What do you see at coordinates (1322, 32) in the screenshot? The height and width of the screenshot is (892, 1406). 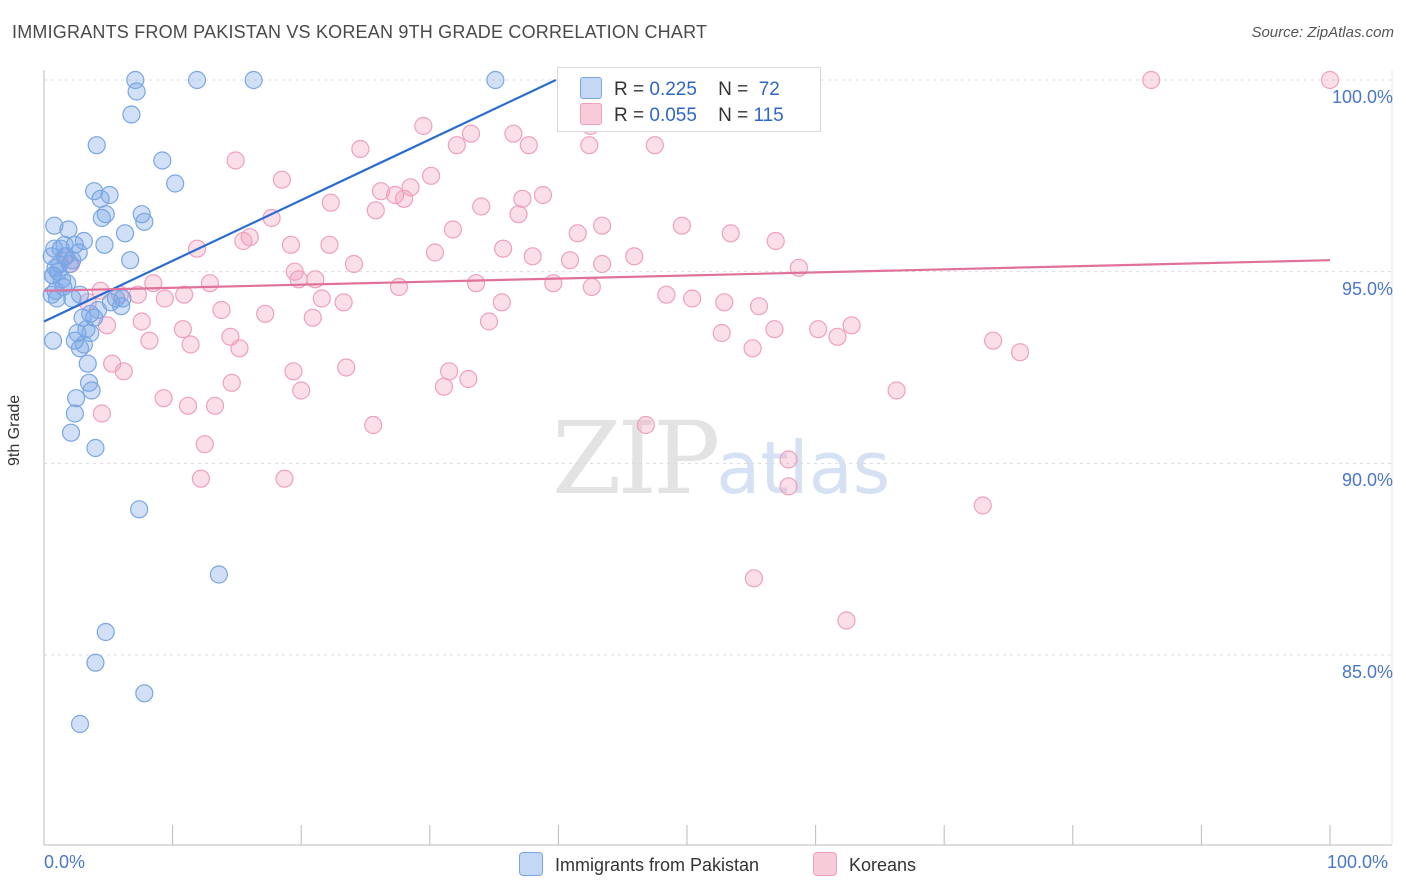 I see `source-credit: Source: ZipAtlas.com` at bounding box center [1322, 32].